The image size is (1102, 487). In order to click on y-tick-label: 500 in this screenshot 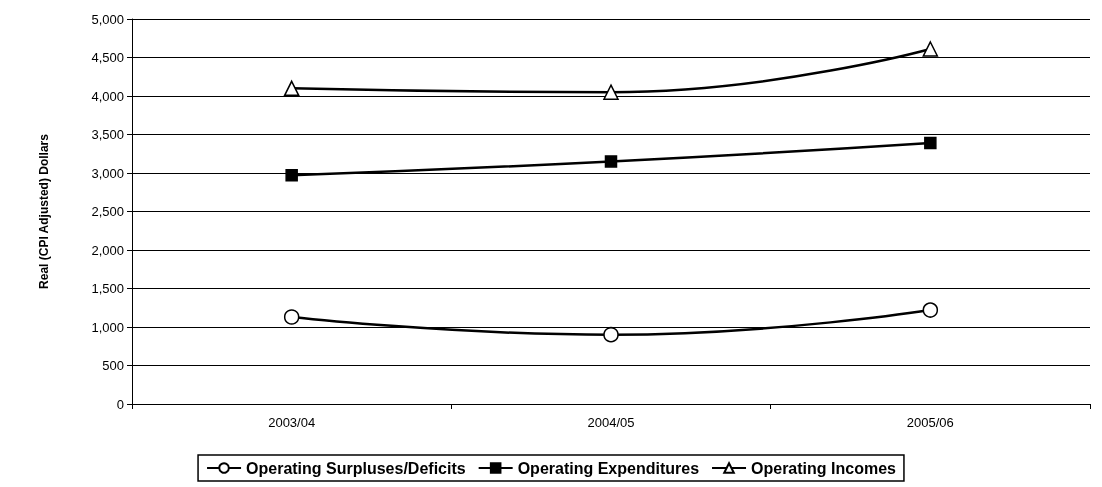, I will do `click(113, 365)`.